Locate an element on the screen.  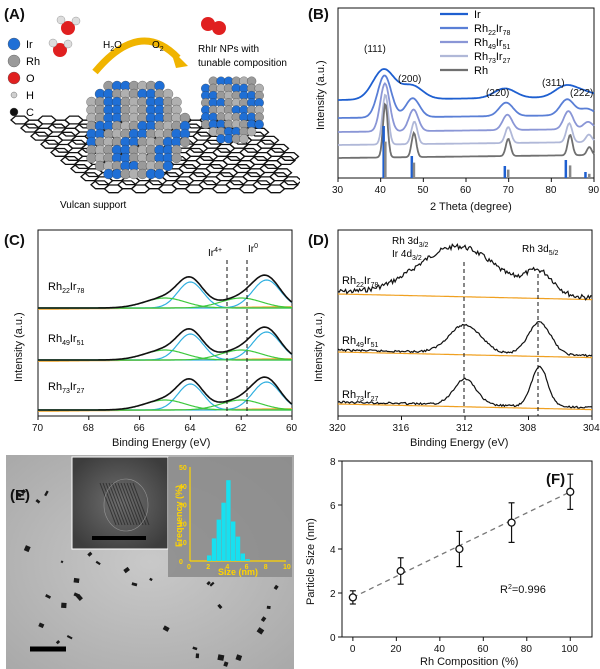
f-xtick: 0 is located at coordinates (353, 649).